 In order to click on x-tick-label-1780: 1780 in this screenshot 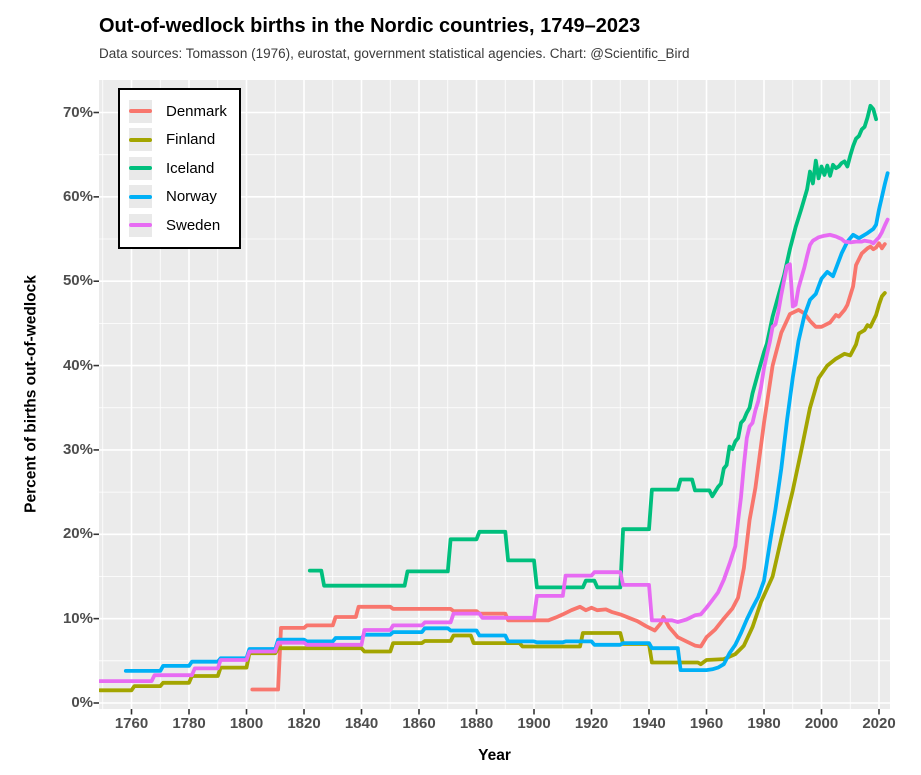, I will do `click(189, 723)`.